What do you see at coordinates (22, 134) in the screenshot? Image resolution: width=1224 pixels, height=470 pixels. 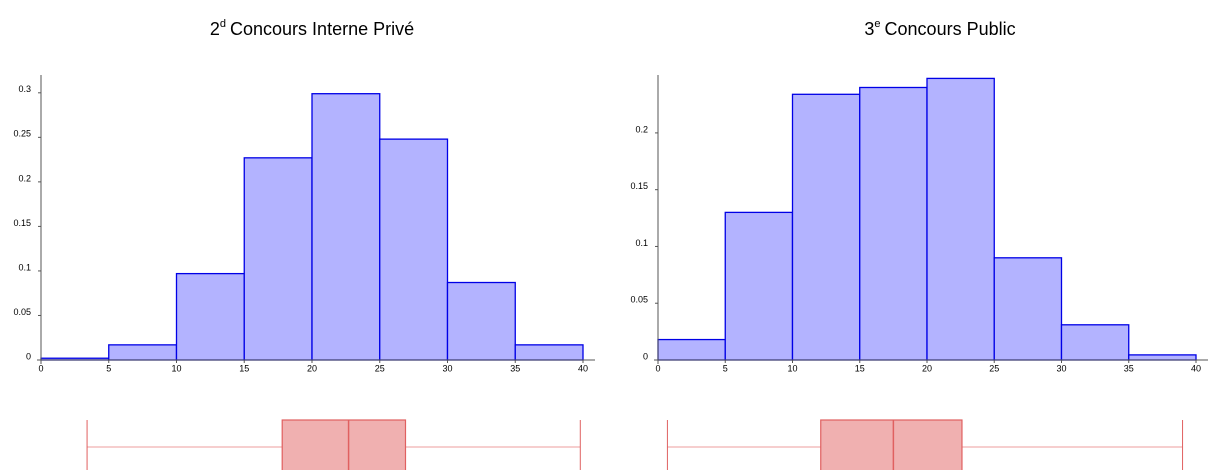 I see `y-tick-label: 0.25` at bounding box center [22, 134].